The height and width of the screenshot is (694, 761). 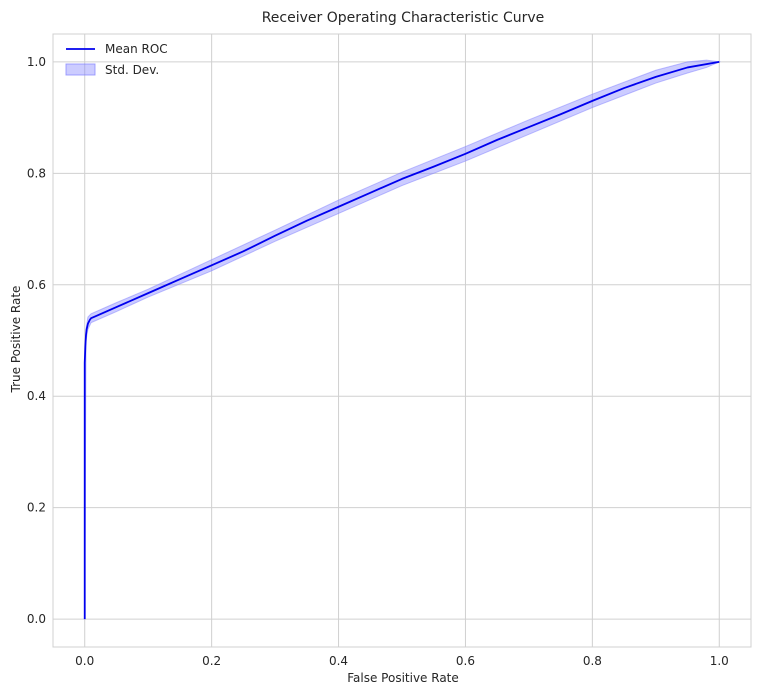 What do you see at coordinates (592, 661) in the screenshot?
I see `x-tick-label: 0.8` at bounding box center [592, 661].